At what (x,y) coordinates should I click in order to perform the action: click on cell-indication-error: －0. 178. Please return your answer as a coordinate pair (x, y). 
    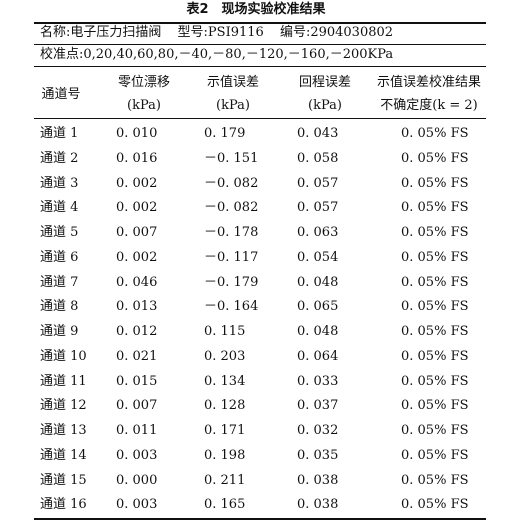
    Looking at the image, I should click on (231, 232).